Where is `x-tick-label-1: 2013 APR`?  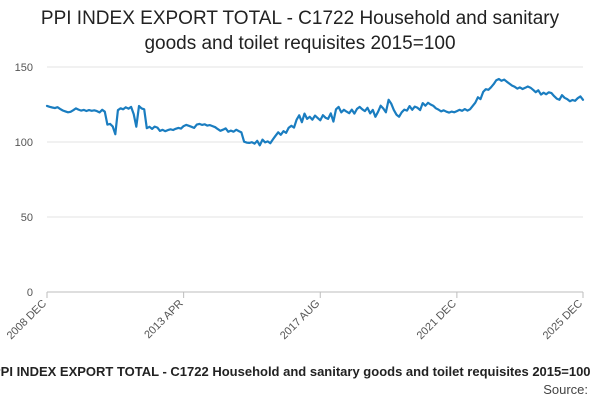
x-tick-label-1: 2013 APR is located at coordinates (164, 320).